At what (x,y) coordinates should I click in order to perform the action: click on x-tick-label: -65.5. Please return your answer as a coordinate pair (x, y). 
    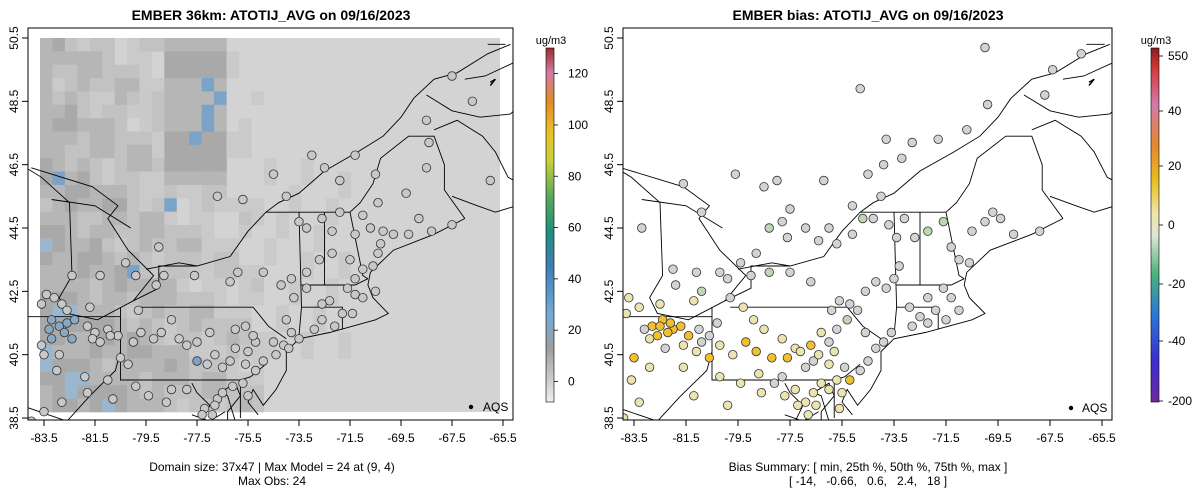
    Looking at the image, I should click on (1102, 438).